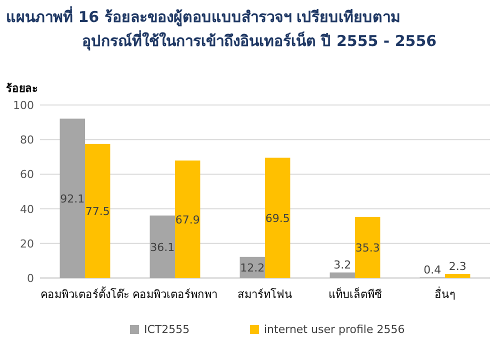 The image size is (500, 359). What do you see at coordinates (445, 293) in the screenshot?
I see `x-tick-label: อื่นๆ` at bounding box center [445, 293].